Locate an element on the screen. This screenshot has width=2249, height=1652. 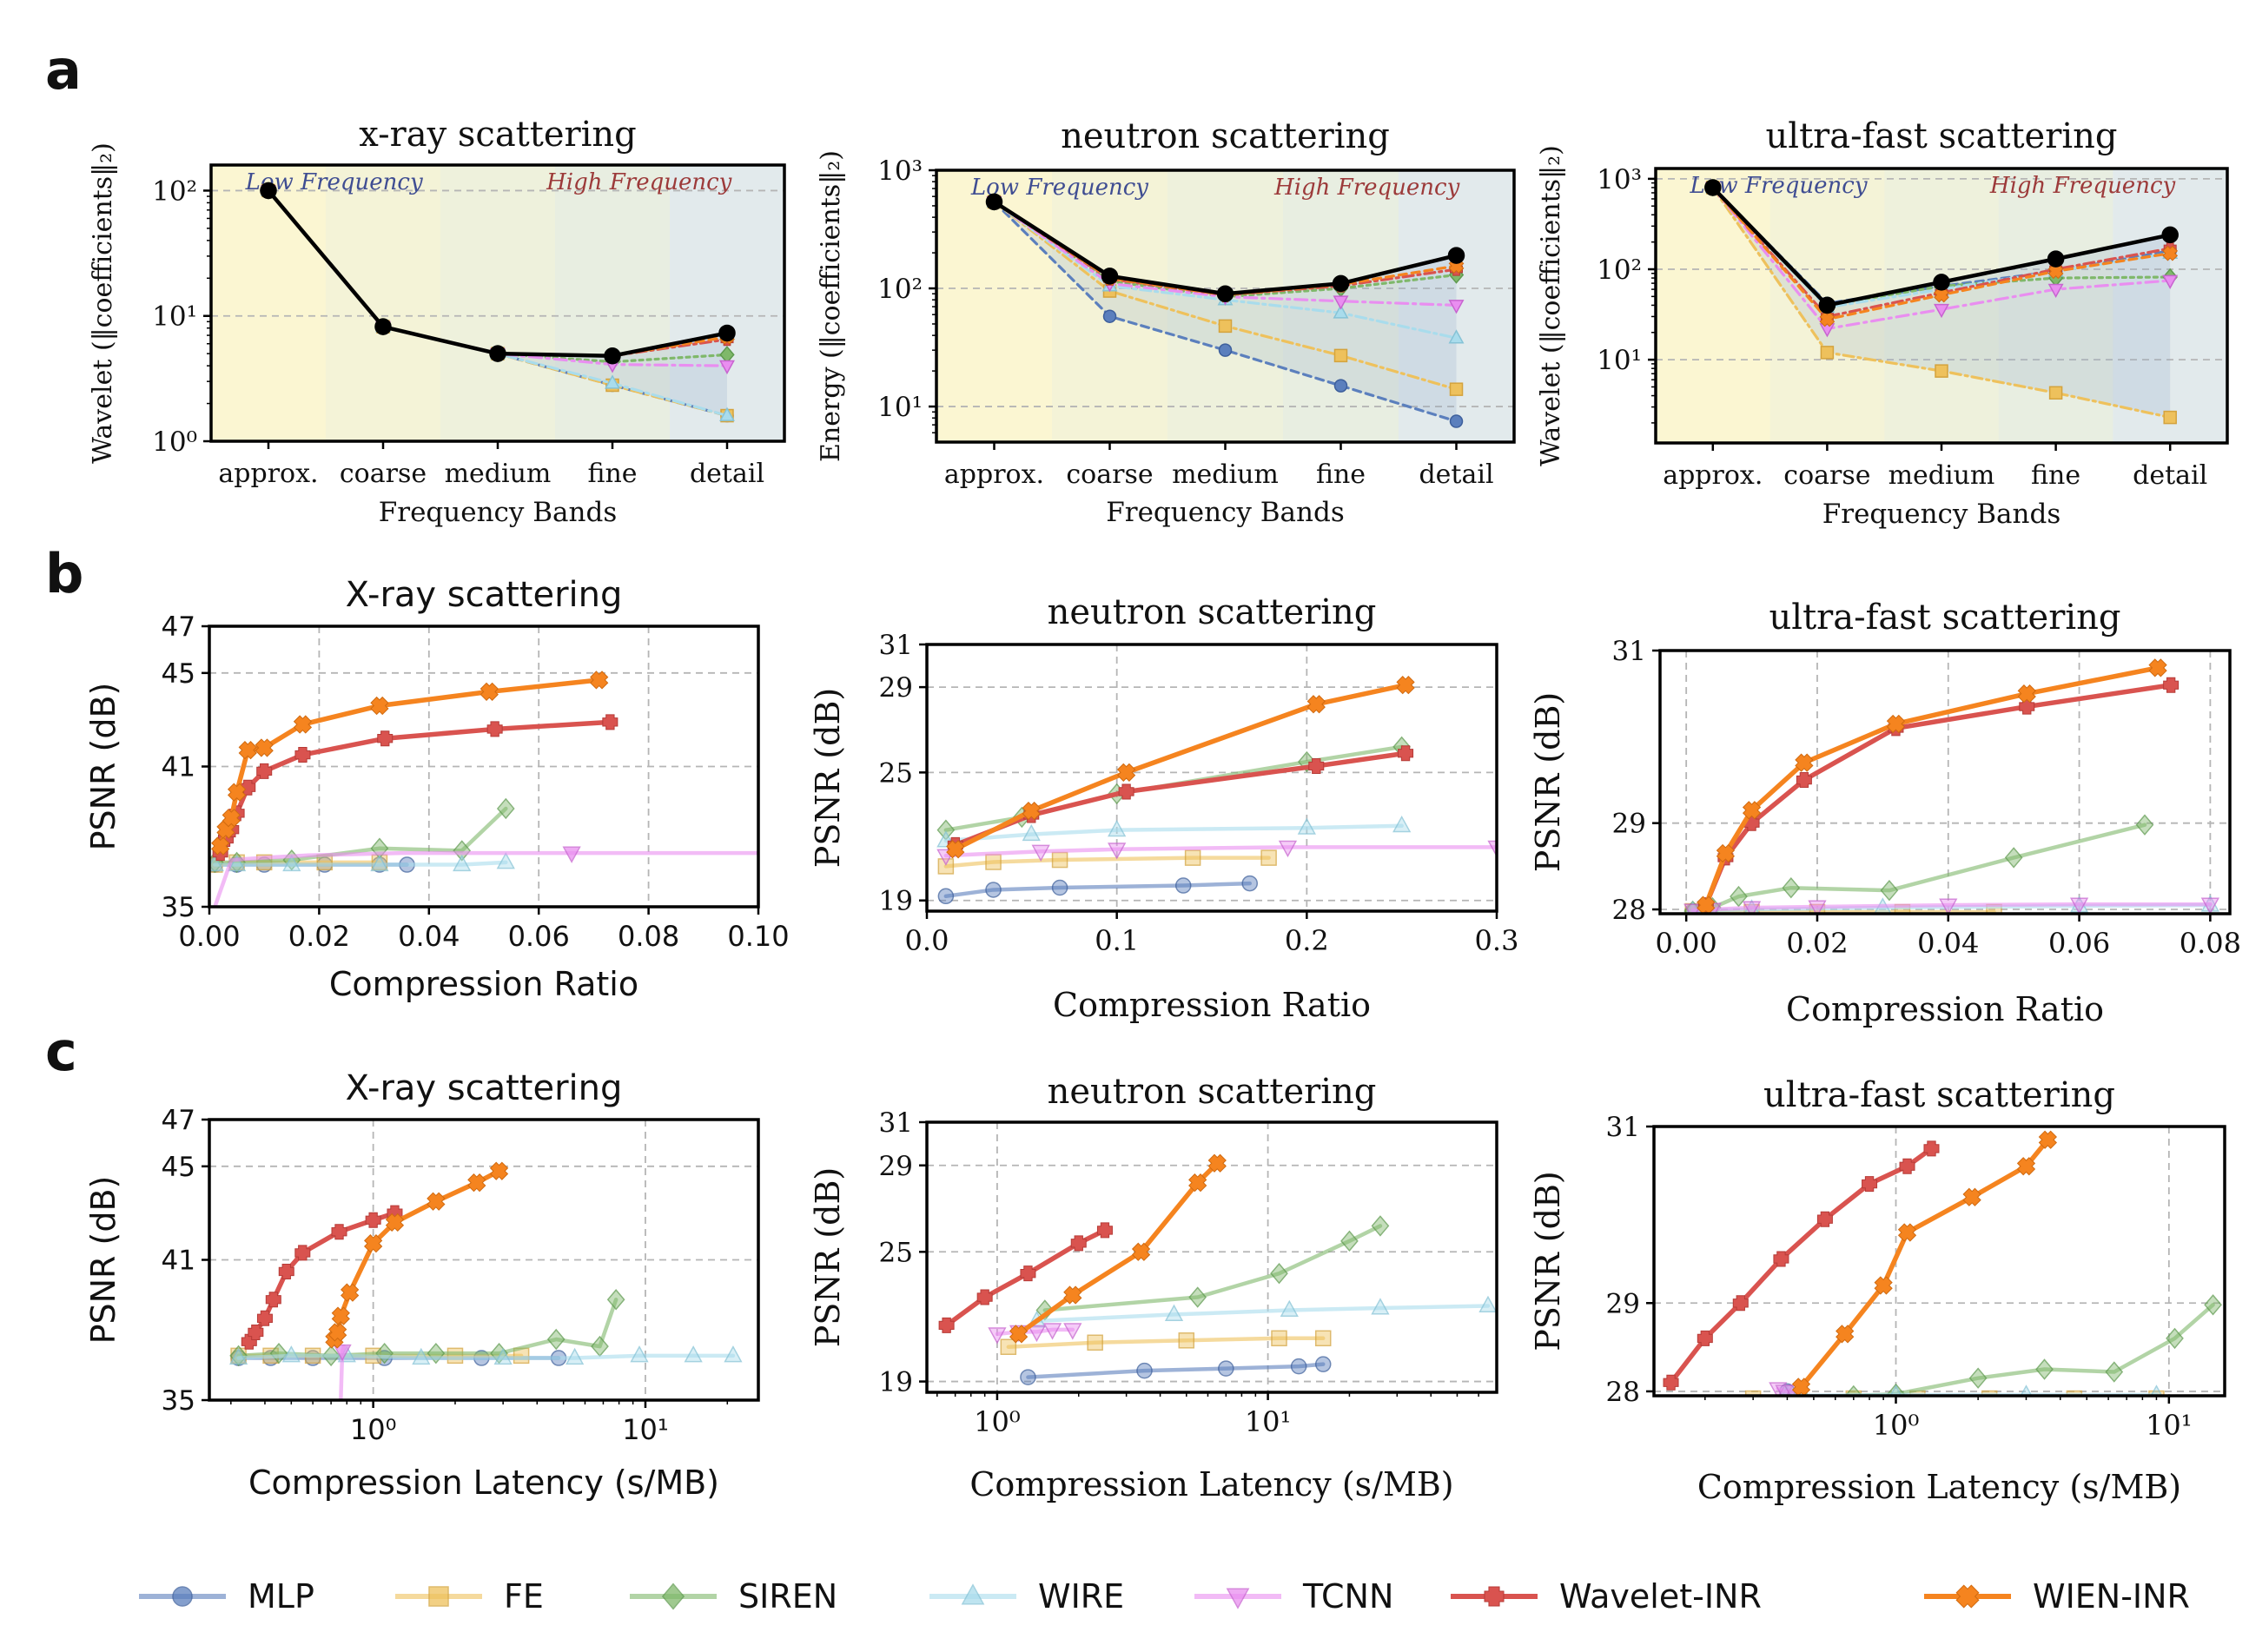
tcnn-line is located at coordinates (1786, 1390).